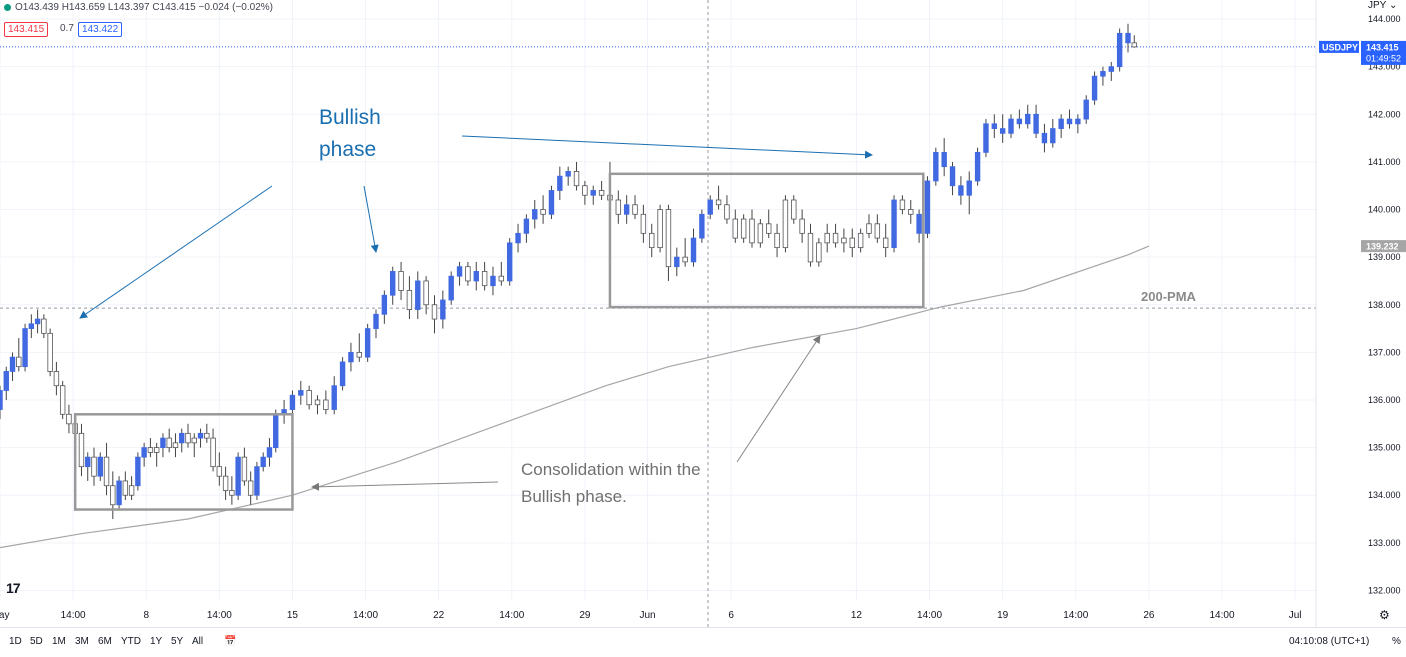 This screenshot has width=1406, height=657. I want to click on timeframe-1m: 1M, so click(59, 641).